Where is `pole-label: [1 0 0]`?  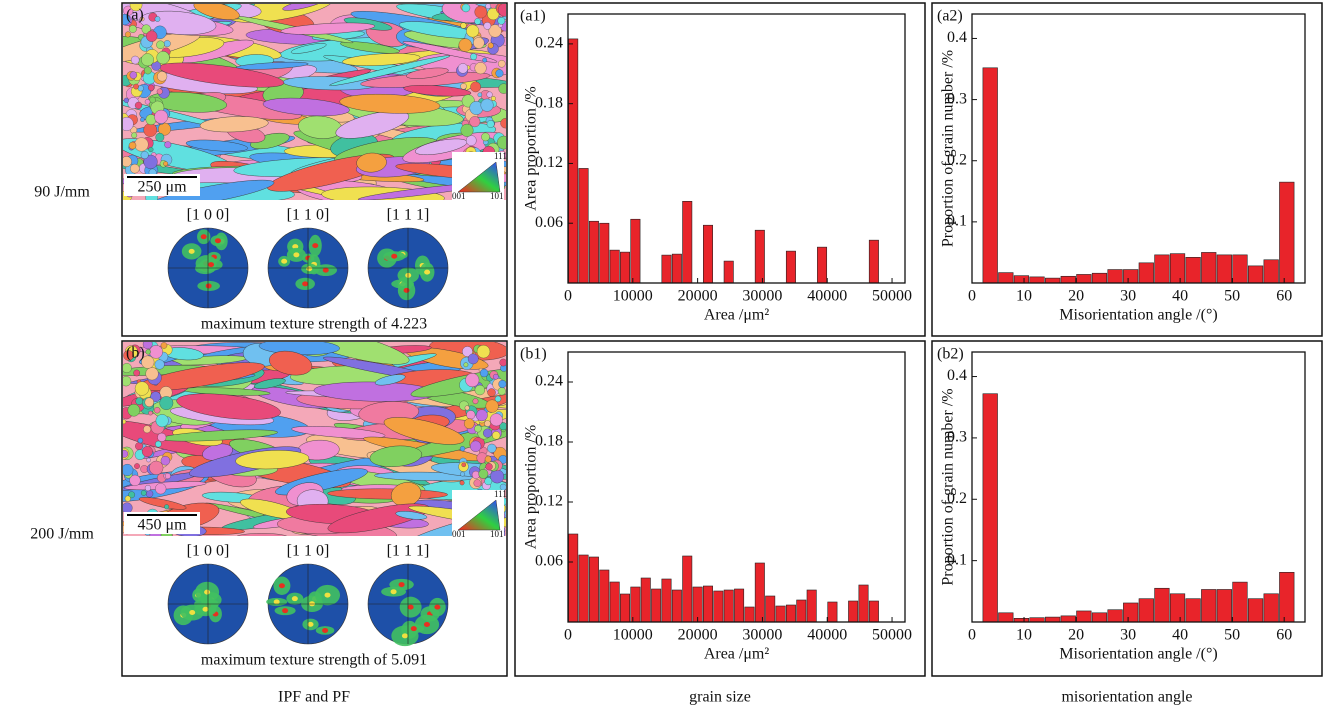 pole-label: [1 0 0] is located at coordinates (208, 215).